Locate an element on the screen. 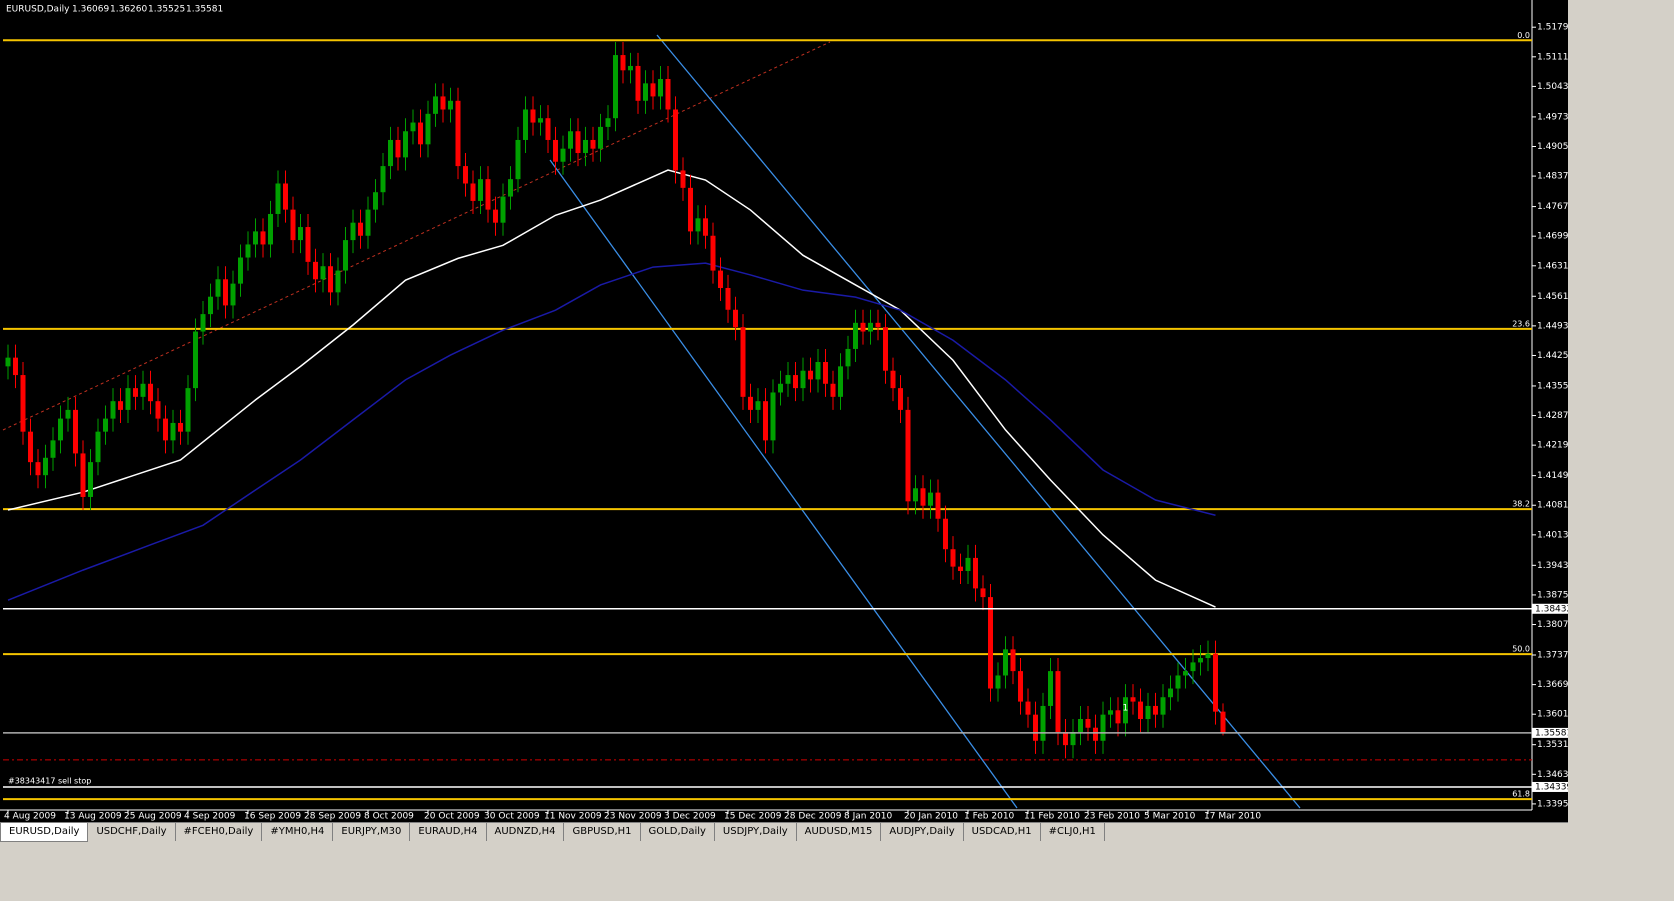  price-box-label: 1.34339 is located at coordinates (1551, 787).